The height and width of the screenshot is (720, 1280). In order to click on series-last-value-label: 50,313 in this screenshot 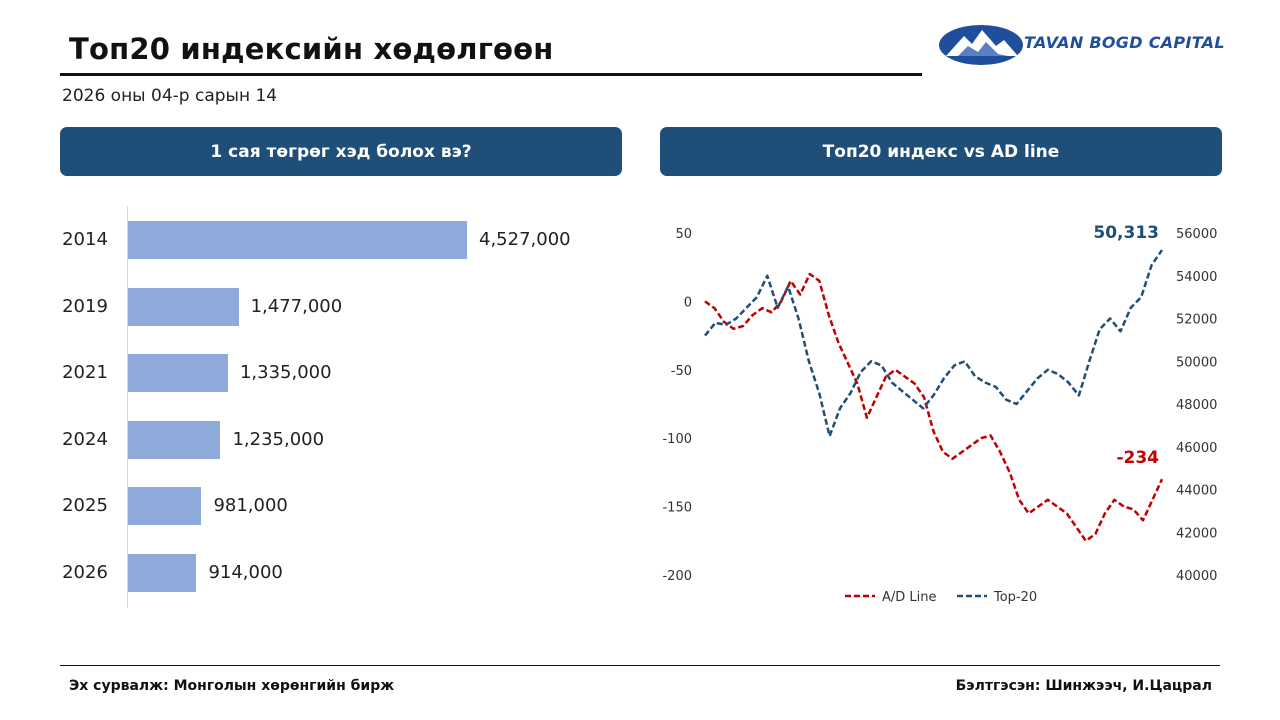, I will do `click(1126, 233)`.